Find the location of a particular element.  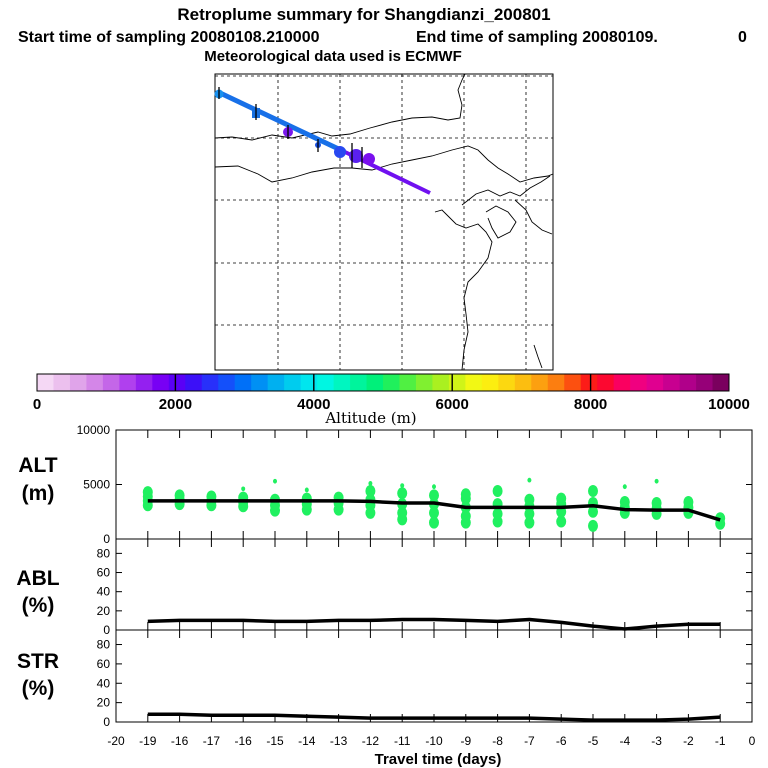

colorbar-ticks: 0 2000 4000 6000 8000 10000 is located at coordinates (391, 393).